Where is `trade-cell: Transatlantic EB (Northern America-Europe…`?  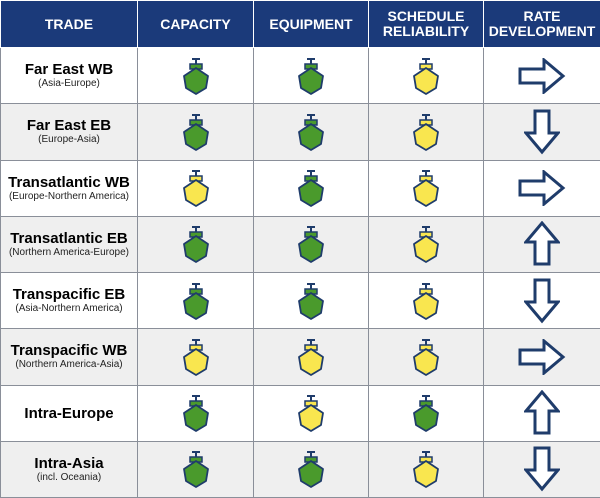 trade-cell: Transatlantic EB (Northern America-Europe… is located at coordinates (69, 244).